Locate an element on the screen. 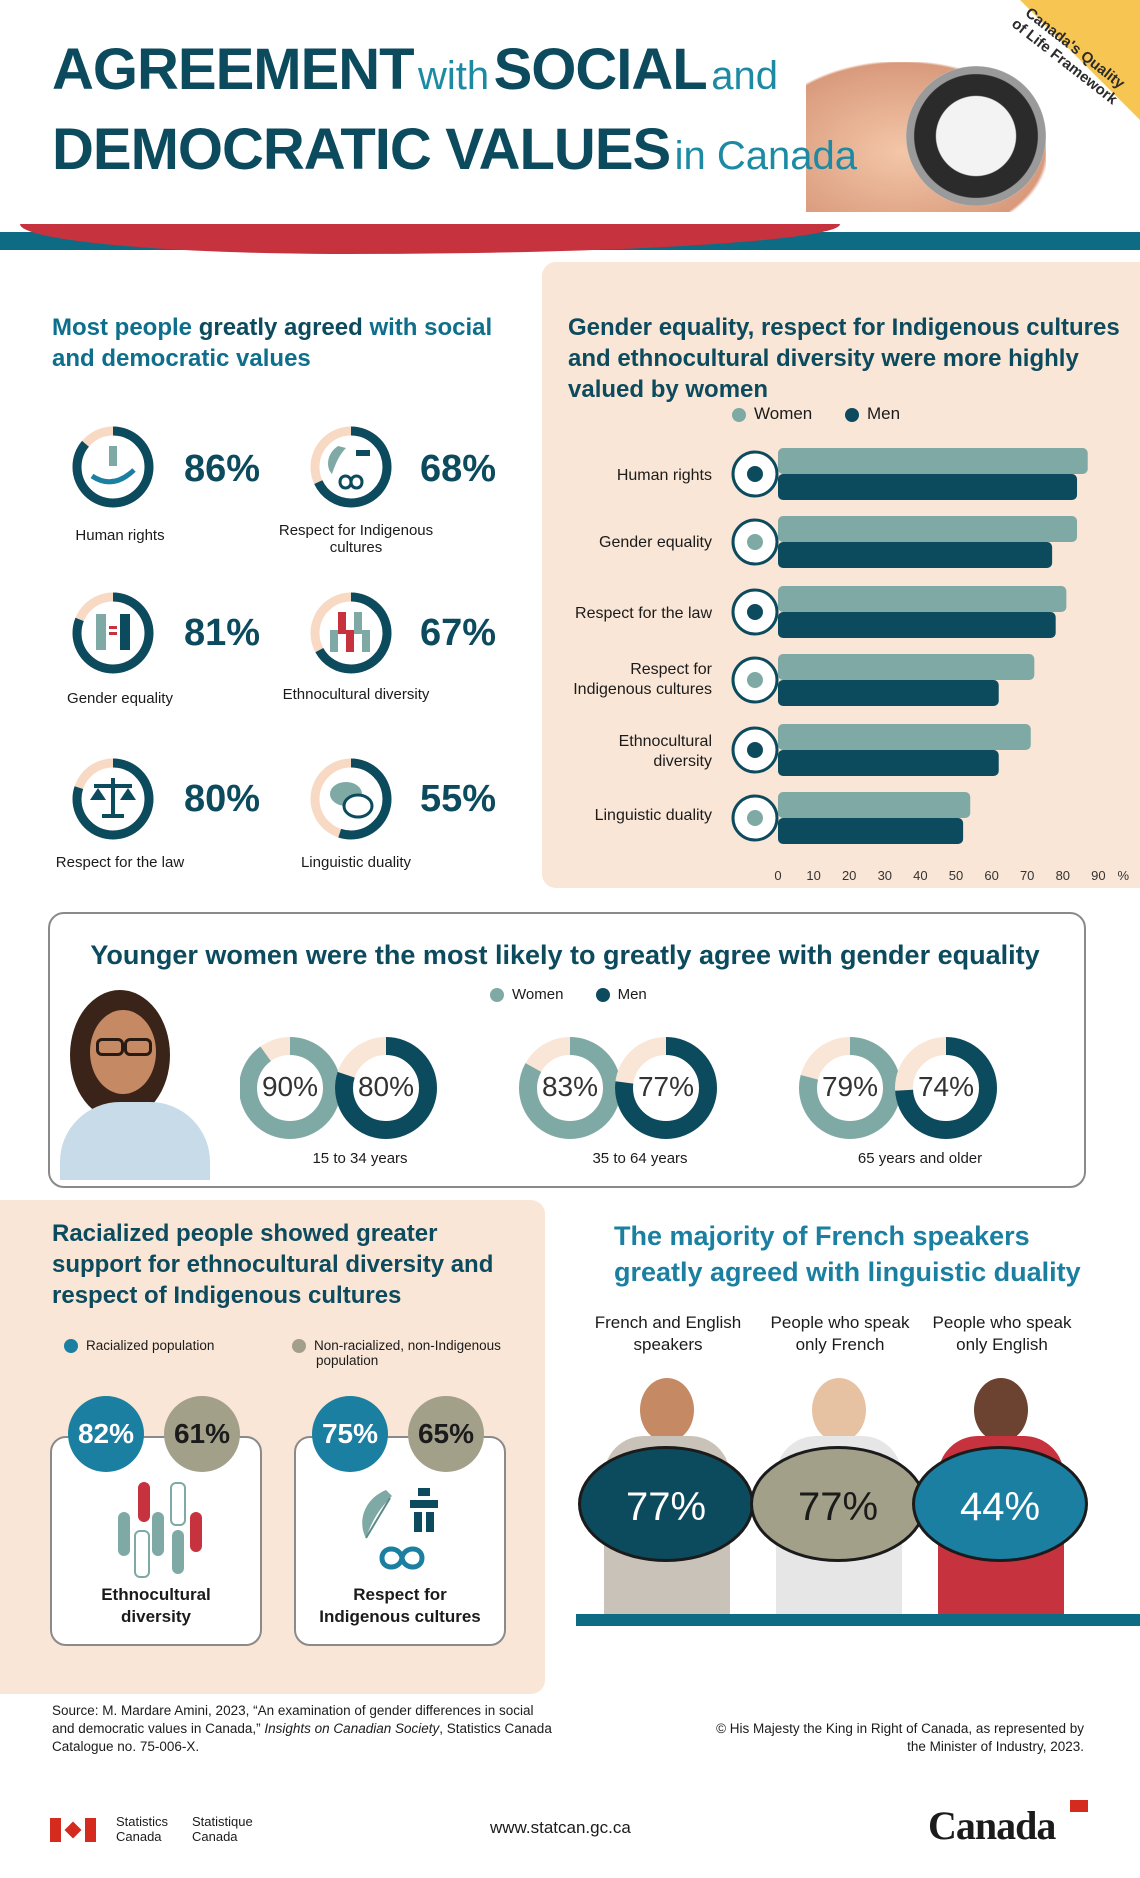 The height and width of the screenshot is (1878, 1140). french-group-label-0-l1: French and English is located at coordinates (668, 1322).